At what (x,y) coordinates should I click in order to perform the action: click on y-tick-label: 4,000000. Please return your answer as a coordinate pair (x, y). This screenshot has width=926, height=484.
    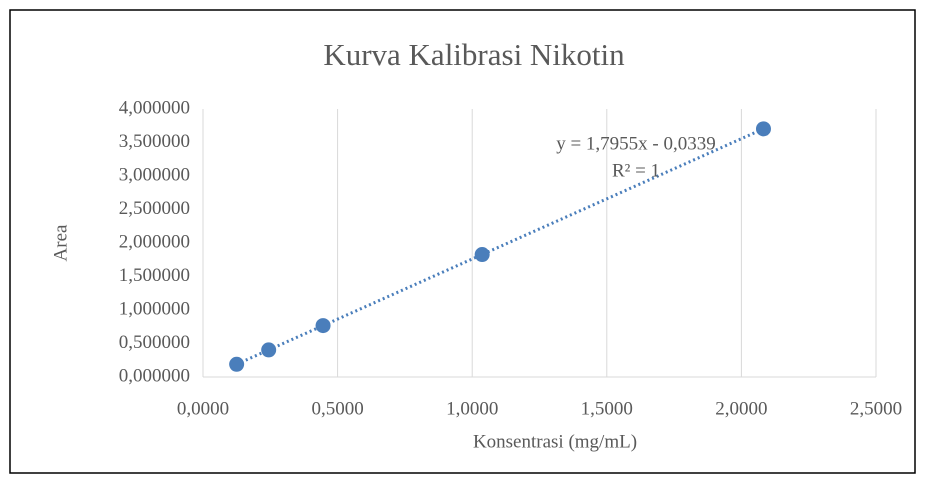
    Looking at the image, I should click on (154, 107).